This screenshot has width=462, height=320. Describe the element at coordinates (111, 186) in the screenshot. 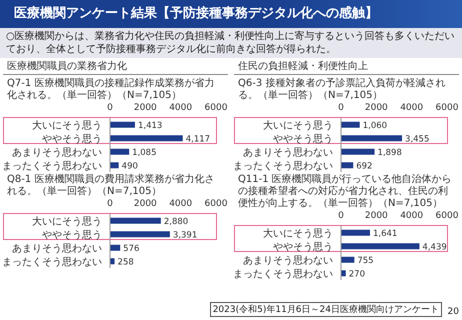

I see `chart-title: Q8-1 医療機関職員の費用請求業務が省力化される。（単一回答）（N=7,105）` at that location.